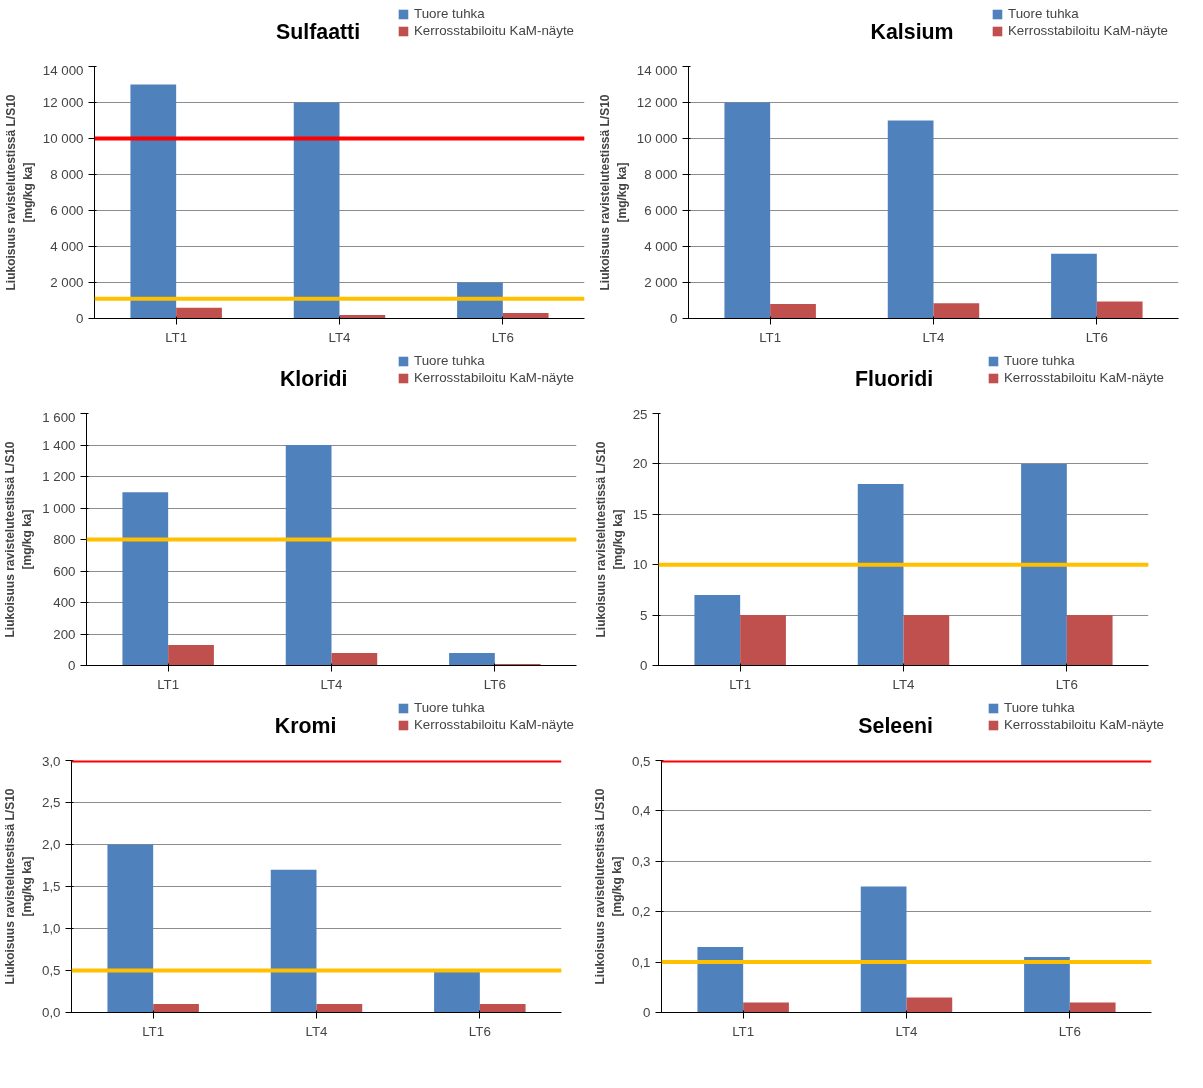 The height and width of the screenshot is (1088, 1203). I want to click on chart-title: Sulfaatti, so click(318, 31).